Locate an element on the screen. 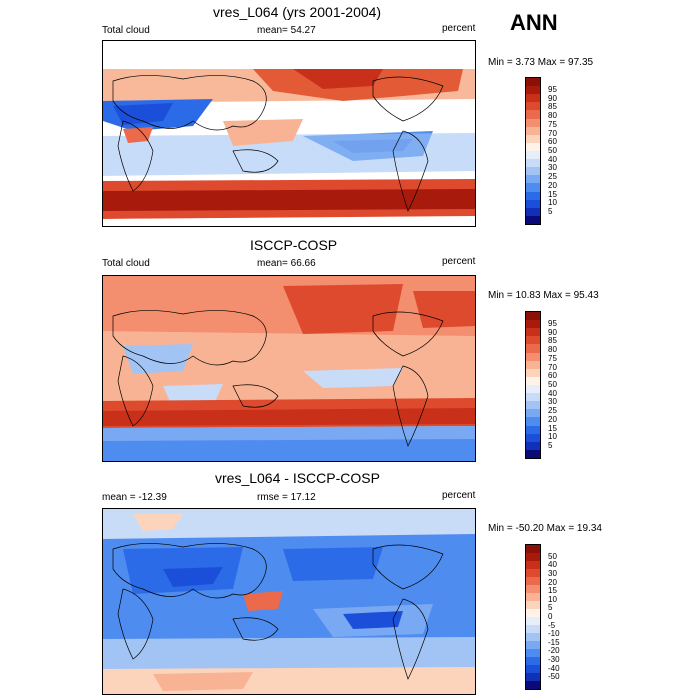  colorbar-tick-label: 10 is located at coordinates (552, 599).